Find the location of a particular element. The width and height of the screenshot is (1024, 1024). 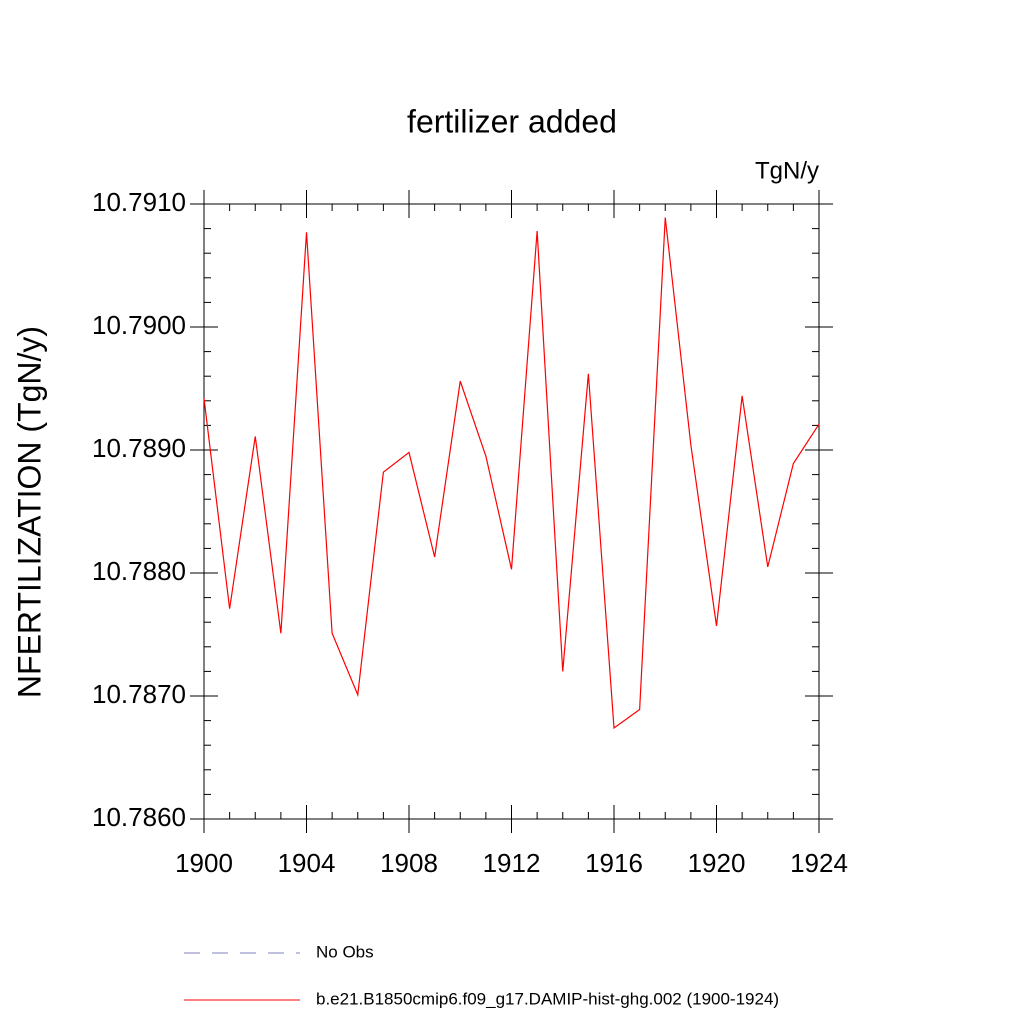

x-tick-label: 1920 is located at coordinates (717, 863).